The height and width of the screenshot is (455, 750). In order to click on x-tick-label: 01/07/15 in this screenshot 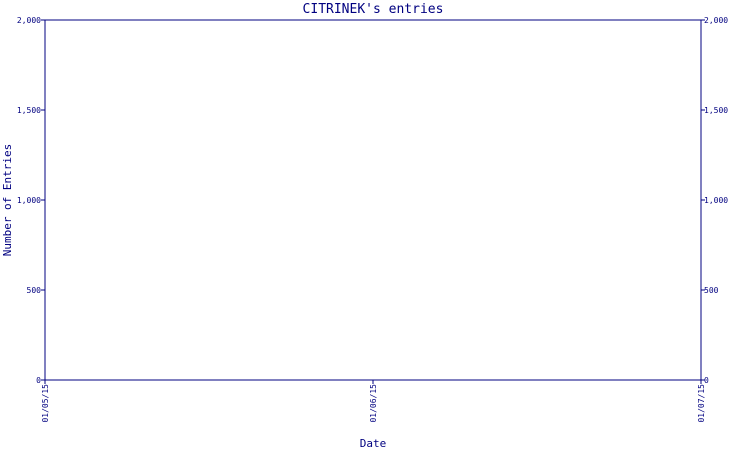, I will do `click(701, 403)`.